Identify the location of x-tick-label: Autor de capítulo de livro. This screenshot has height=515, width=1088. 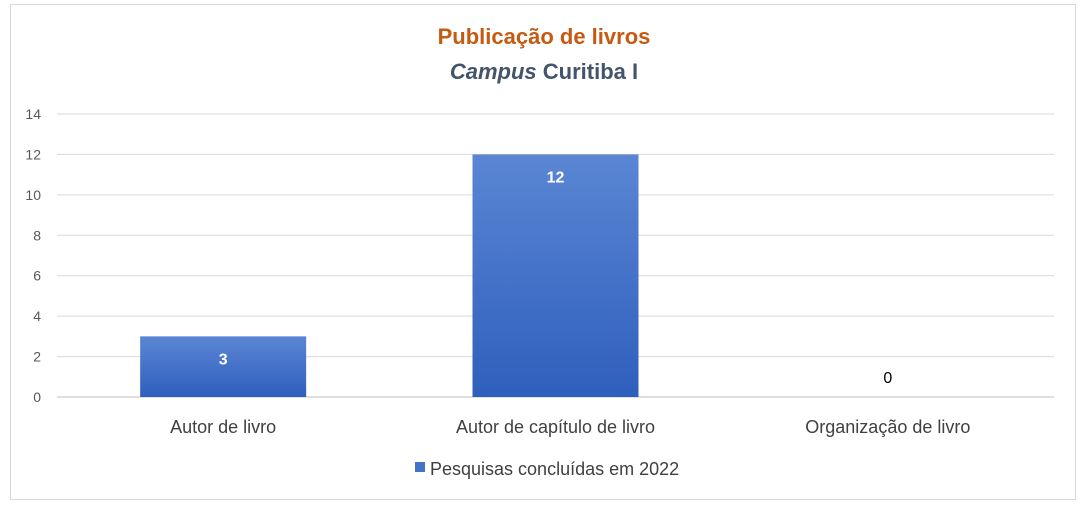
(555, 427).